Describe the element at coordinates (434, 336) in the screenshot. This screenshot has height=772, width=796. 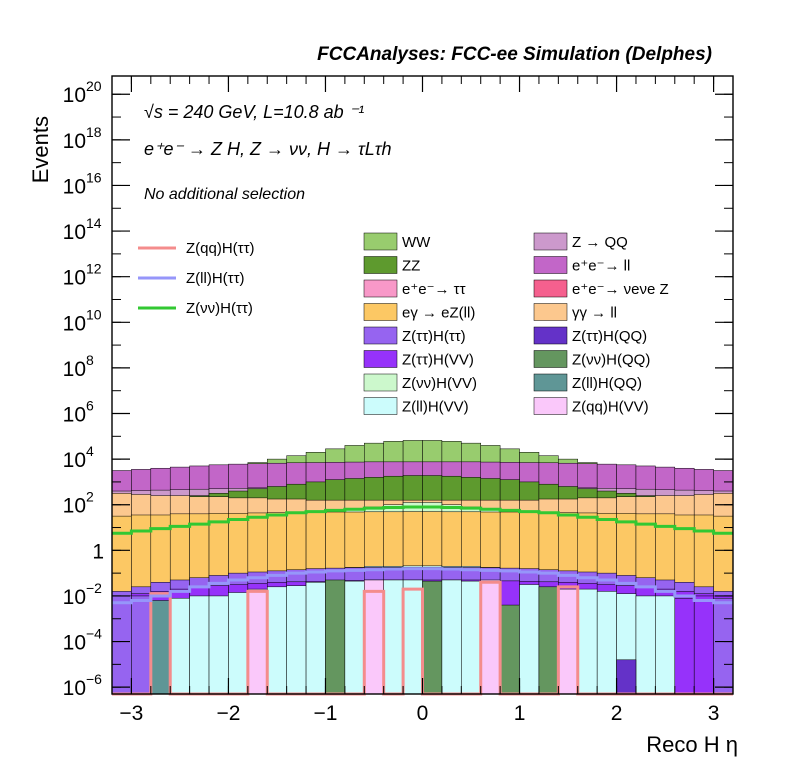
I see `legend-bg-label-8: Z(ττ)H(ττ)` at that location.